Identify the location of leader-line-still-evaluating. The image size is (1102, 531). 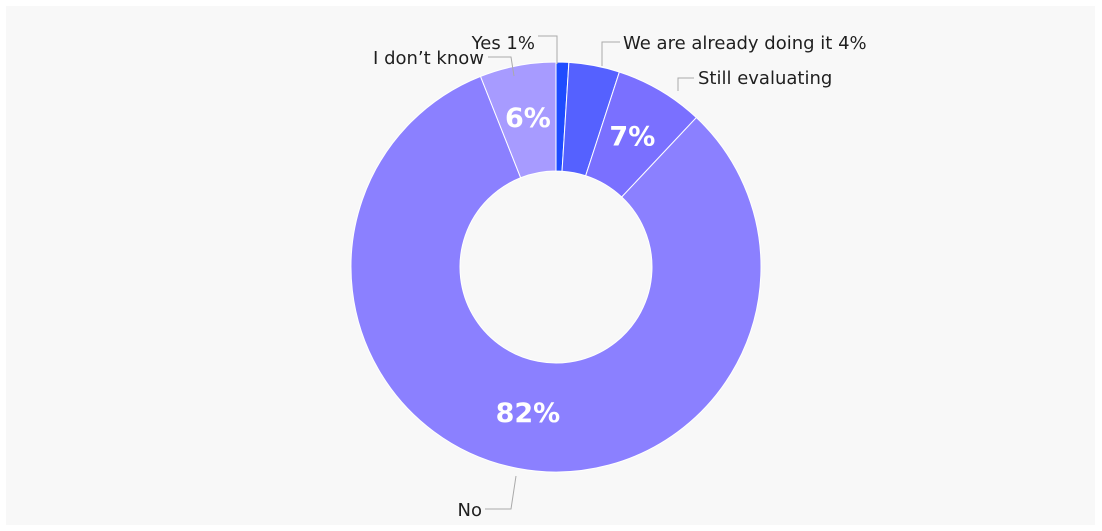
(685, 84).